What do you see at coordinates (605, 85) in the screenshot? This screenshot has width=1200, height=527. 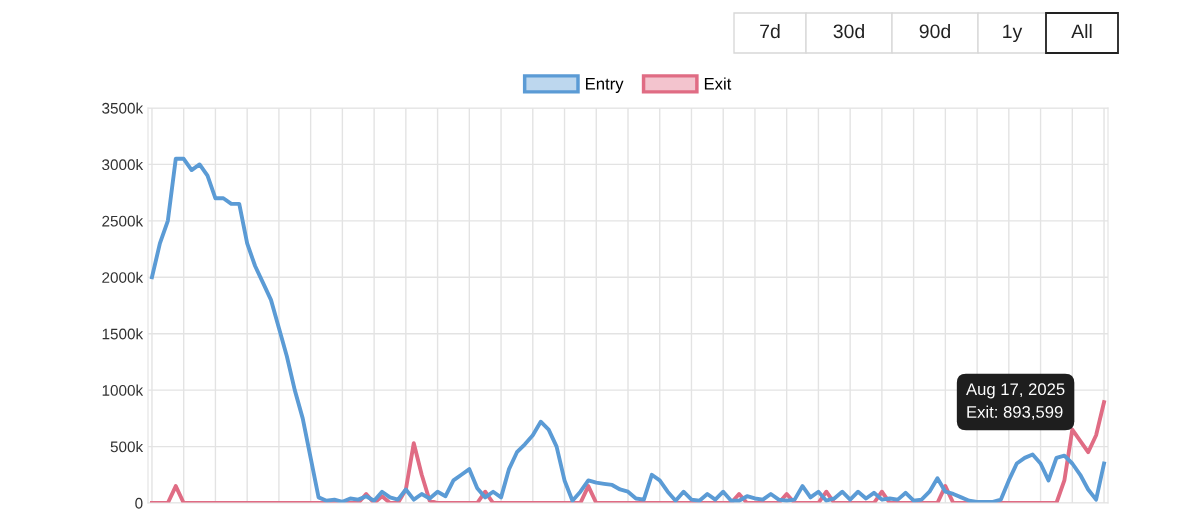 I see `legend-label: Entry` at bounding box center [605, 85].